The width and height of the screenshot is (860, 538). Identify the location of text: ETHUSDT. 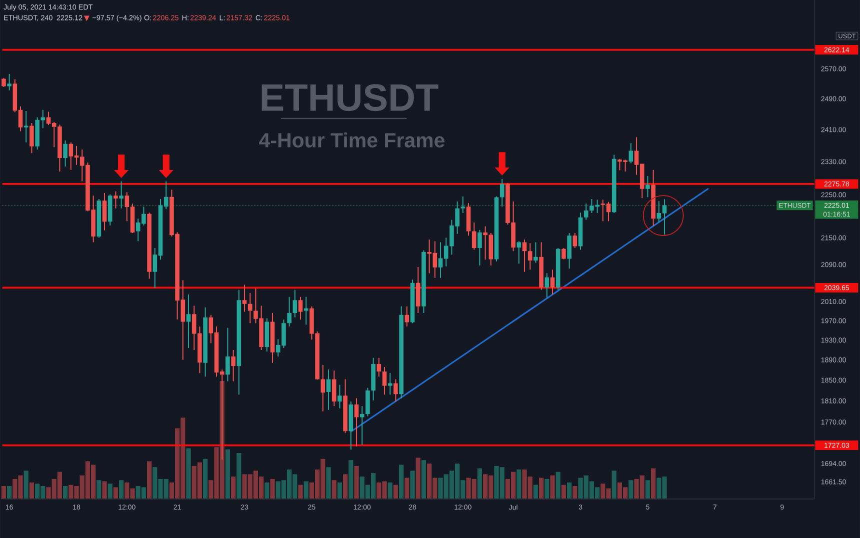
(350, 98).